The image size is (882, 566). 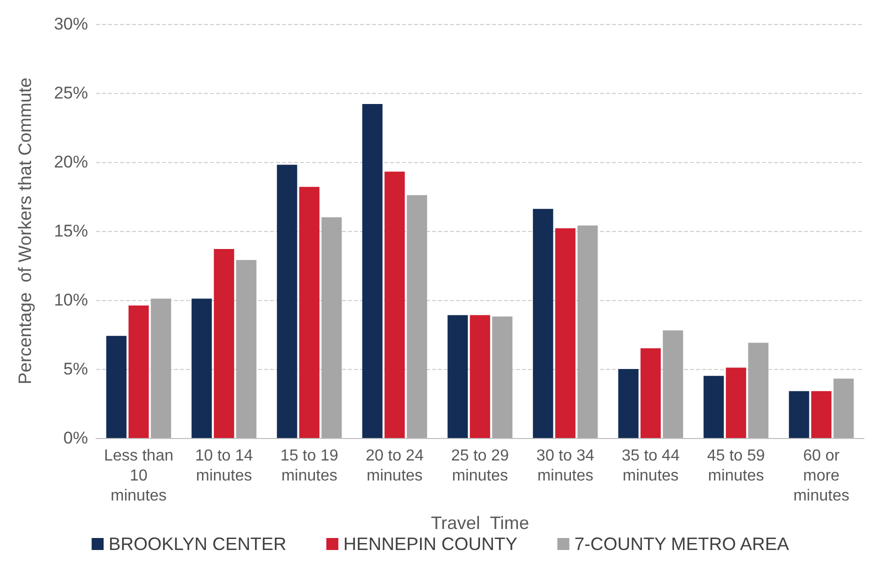 What do you see at coordinates (224, 466) in the screenshot?
I see `x-tick-label: 10 to 14 minutes` at bounding box center [224, 466].